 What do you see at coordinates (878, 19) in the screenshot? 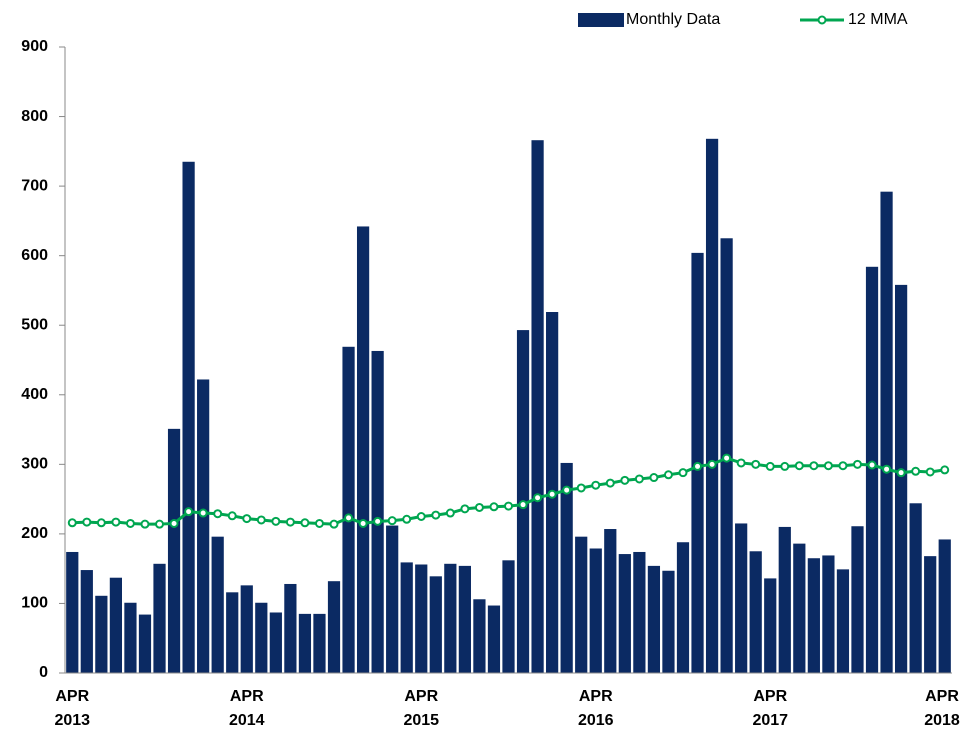
I see `legend-label: 12 MMA` at bounding box center [878, 19].